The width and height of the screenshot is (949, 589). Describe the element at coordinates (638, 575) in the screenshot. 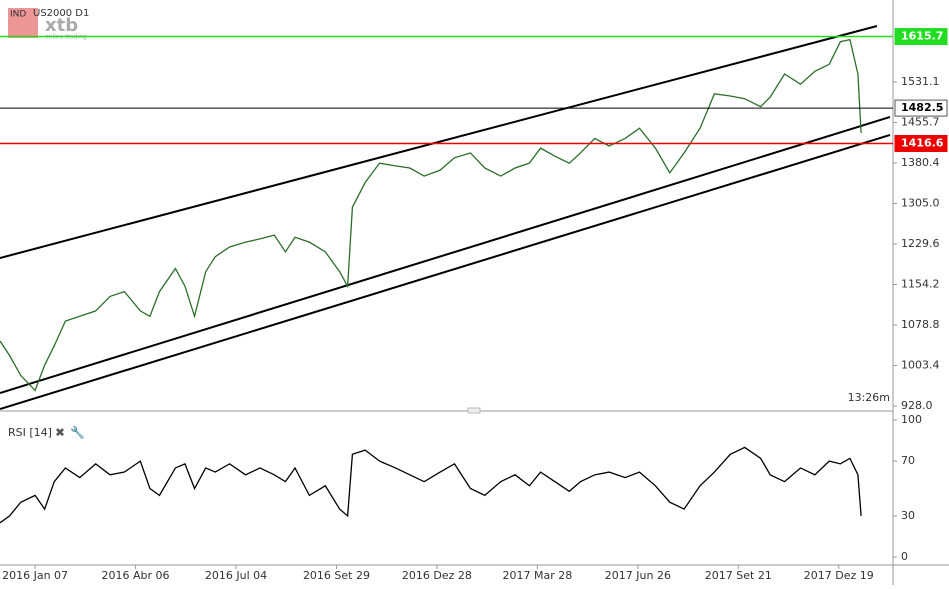

I see `x-tick-label: 2017 Jun 26` at that location.